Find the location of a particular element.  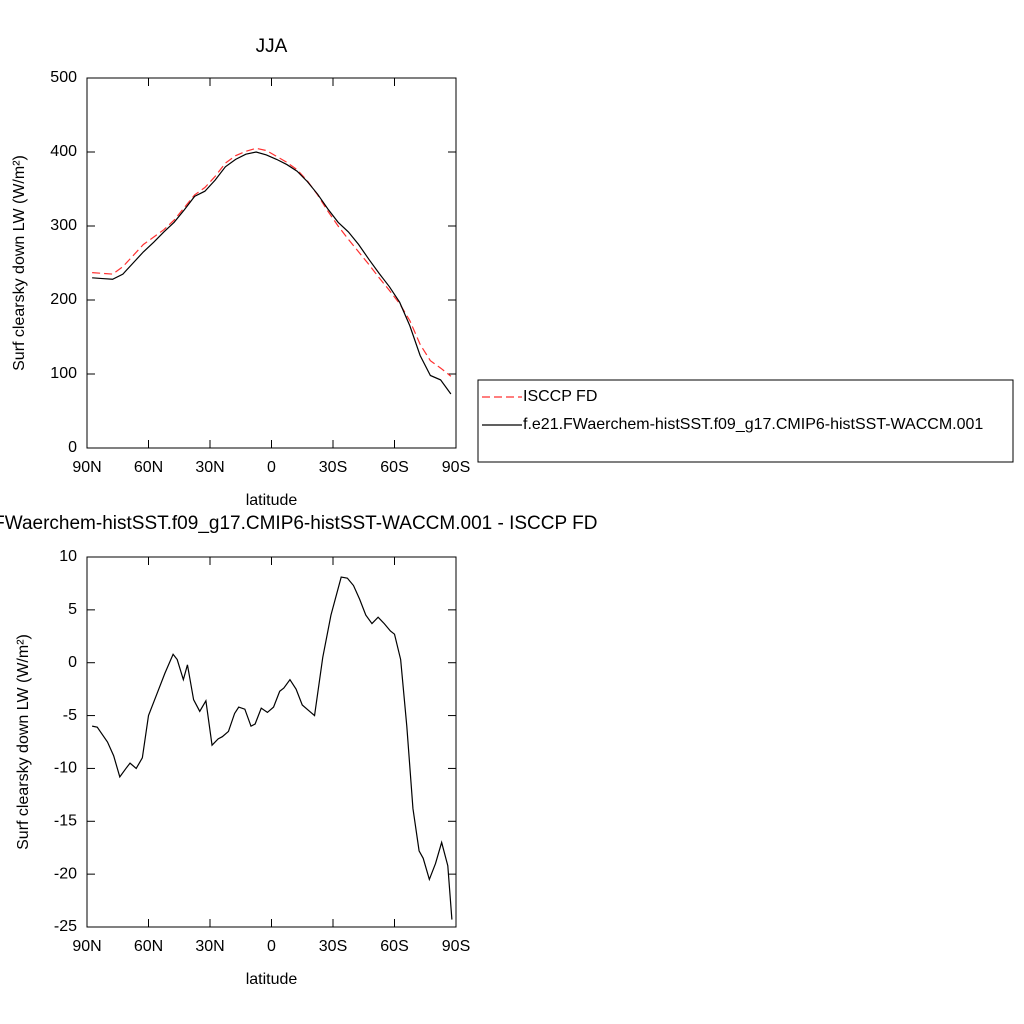

y-tick-label: -20 is located at coordinates (65, 873).